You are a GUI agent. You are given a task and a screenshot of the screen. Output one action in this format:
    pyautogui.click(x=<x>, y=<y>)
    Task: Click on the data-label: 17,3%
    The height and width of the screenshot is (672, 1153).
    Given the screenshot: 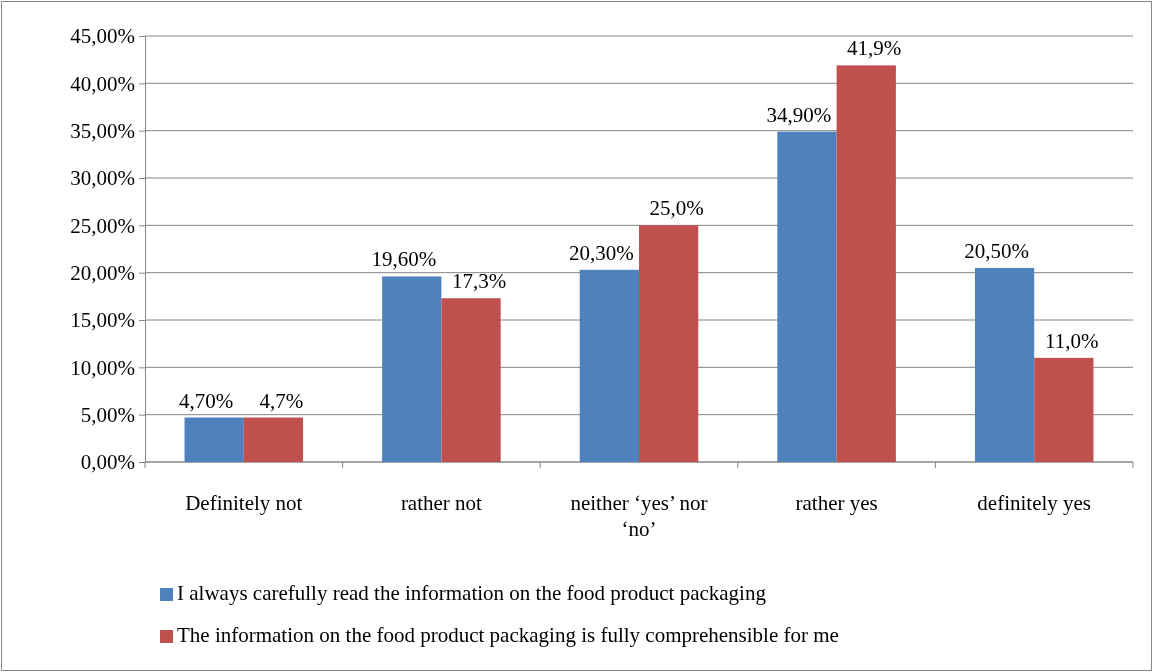 What is the action you would take?
    pyautogui.click(x=479, y=281)
    